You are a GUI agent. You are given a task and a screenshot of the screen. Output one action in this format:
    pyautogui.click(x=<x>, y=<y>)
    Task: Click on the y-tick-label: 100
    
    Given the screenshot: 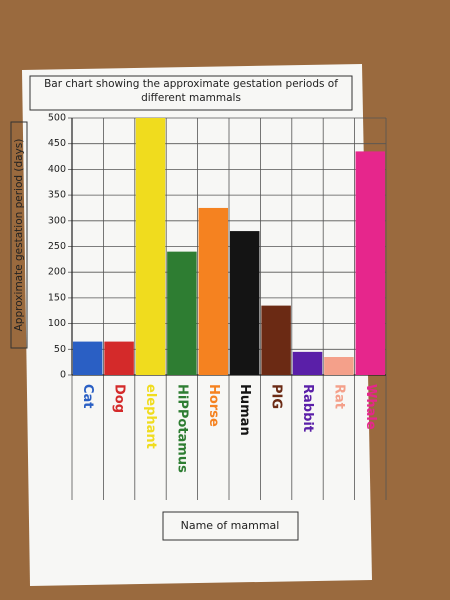 What is the action you would take?
    pyautogui.click(x=57, y=323)
    